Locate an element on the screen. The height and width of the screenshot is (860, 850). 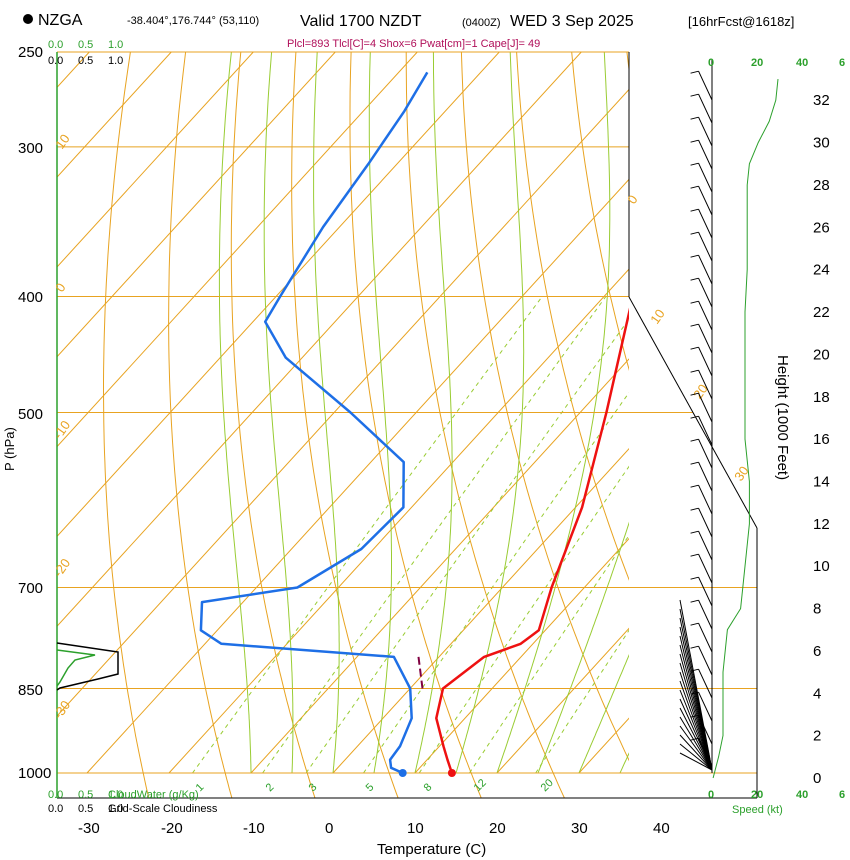
speed-tick-top: 20 is located at coordinates (757, 63).